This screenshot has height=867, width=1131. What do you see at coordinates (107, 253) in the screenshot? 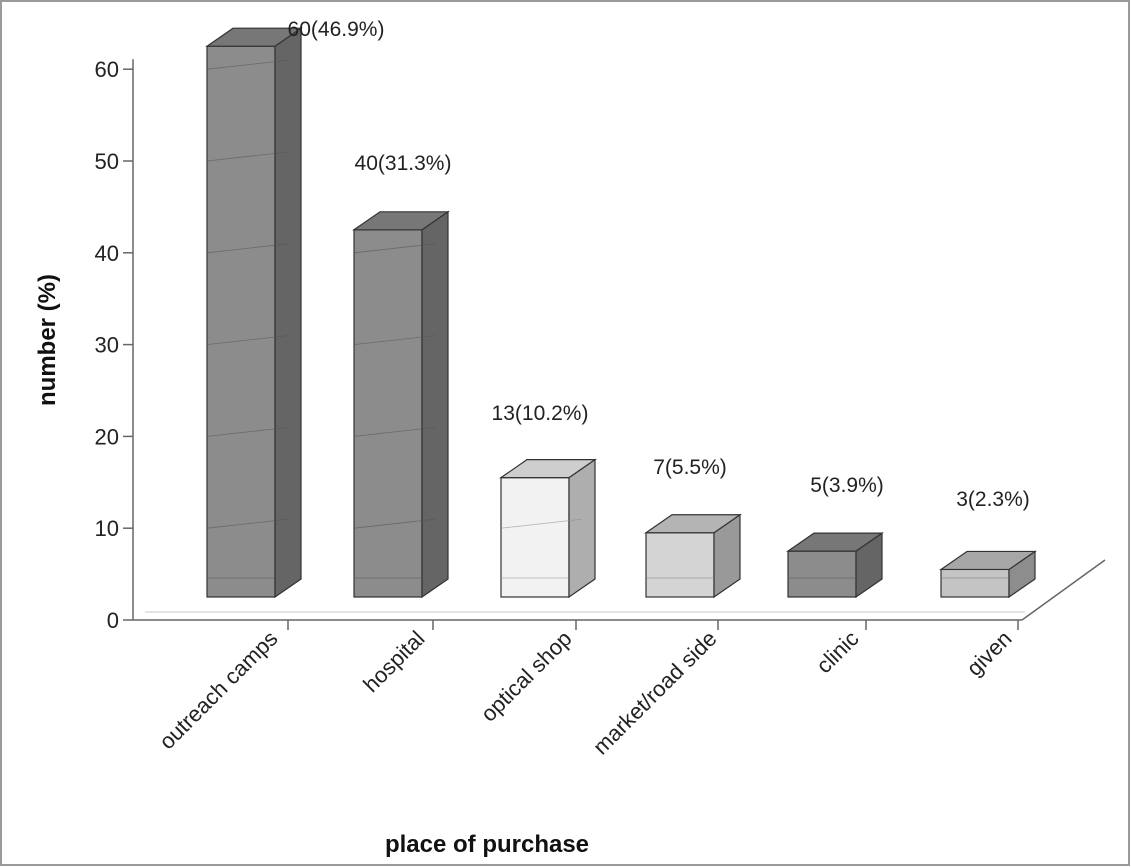
I see `y-tick-label: 40` at bounding box center [107, 253].